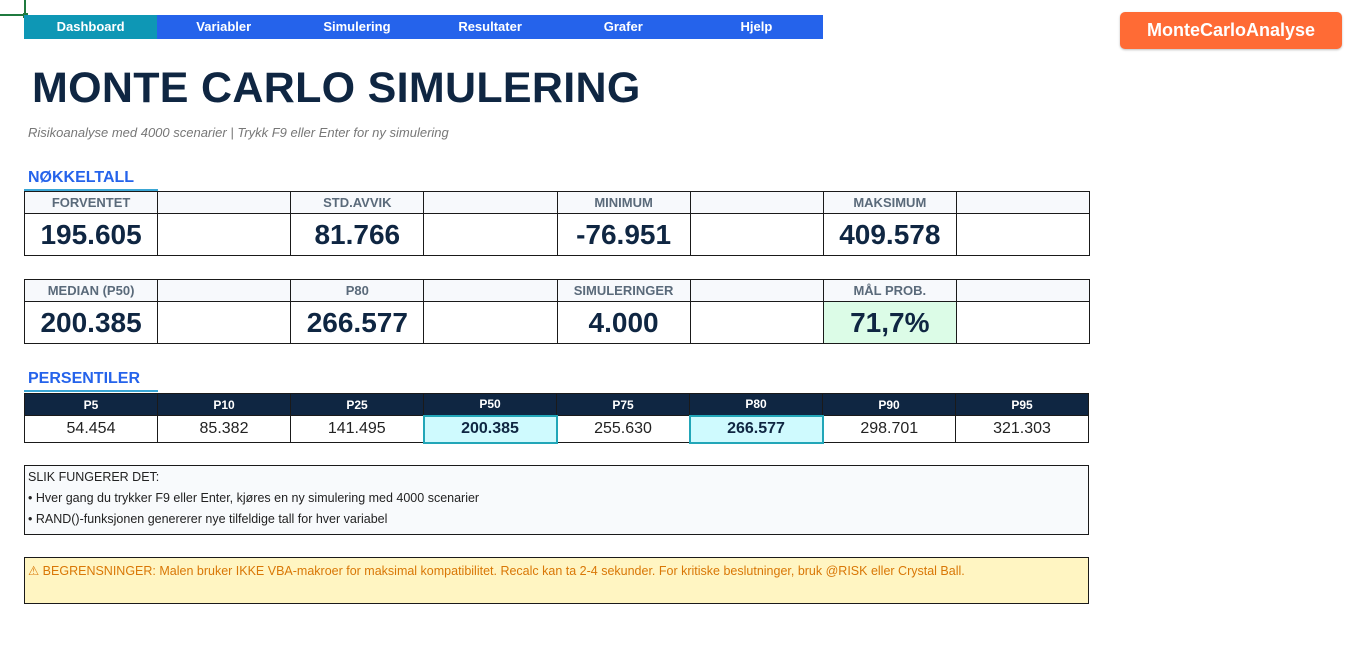 The image size is (1353, 647). Describe the element at coordinates (94, 477) in the screenshot. I see `how-it-works-title: SLIK FUNGERER DET:` at that location.